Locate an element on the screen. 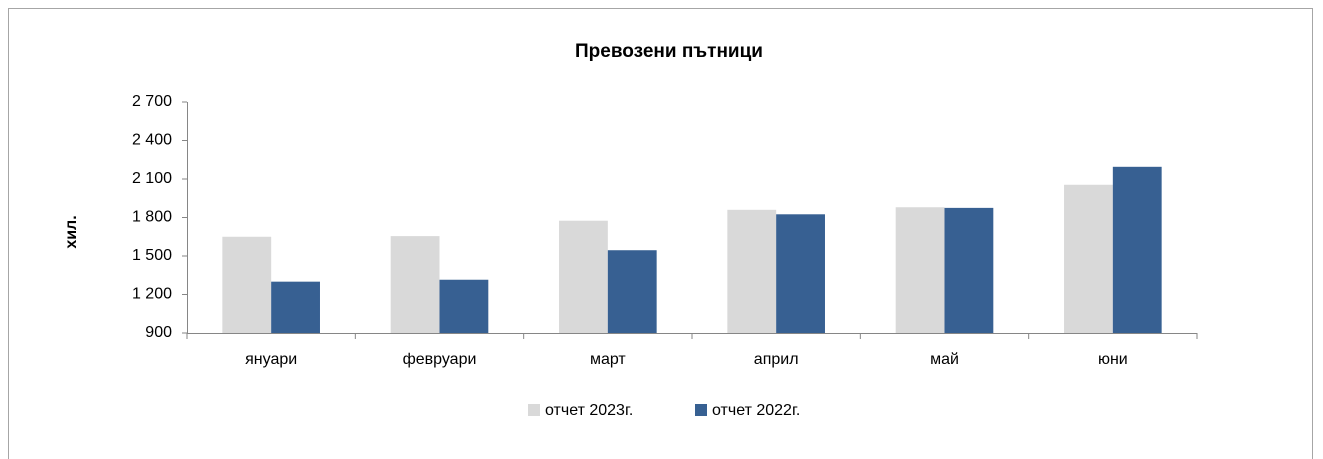 Image resolution: width=1323 pixels, height=459 pixels. y-tick-label: 2 100 is located at coordinates (152, 178).